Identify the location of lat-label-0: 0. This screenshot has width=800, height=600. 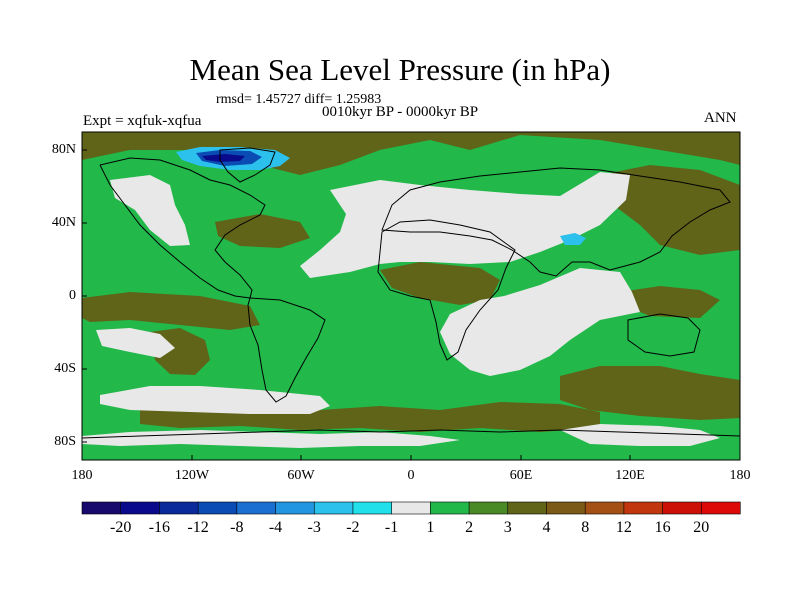
(72, 295).